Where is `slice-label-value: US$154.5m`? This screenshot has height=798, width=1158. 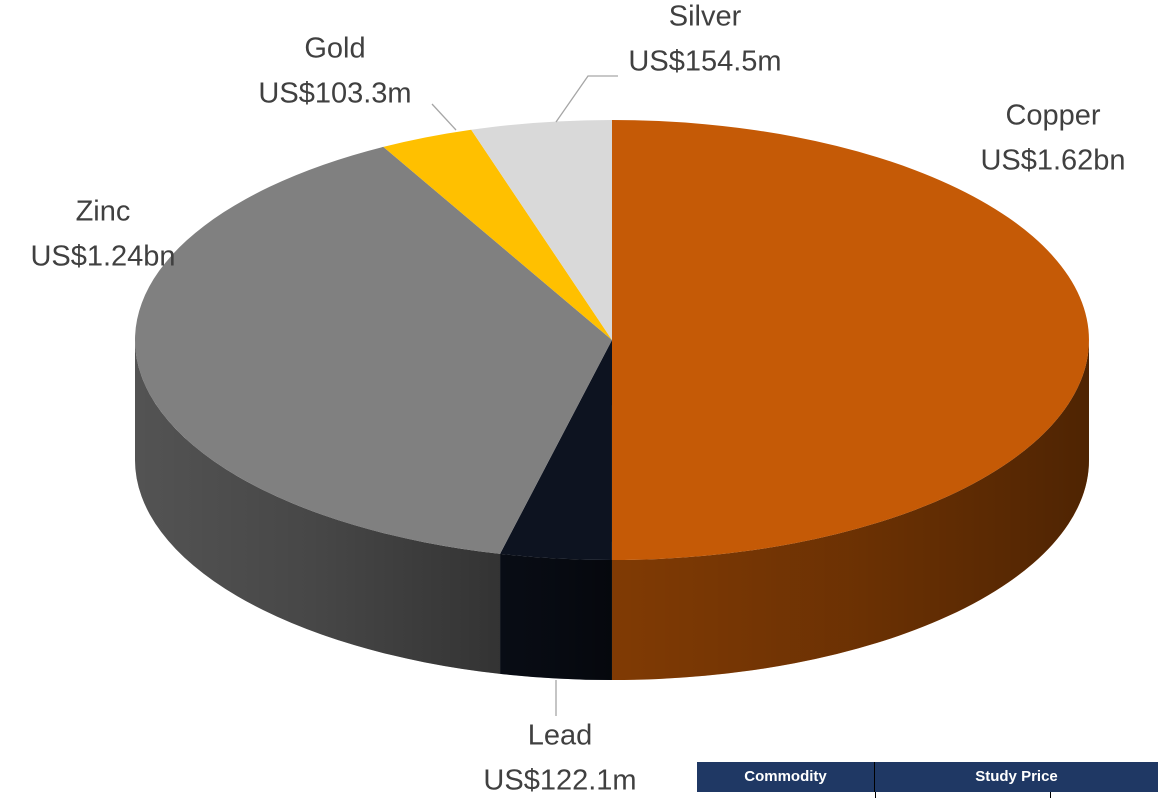 slice-label-value: US$154.5m is located at coordinates (704, 62).